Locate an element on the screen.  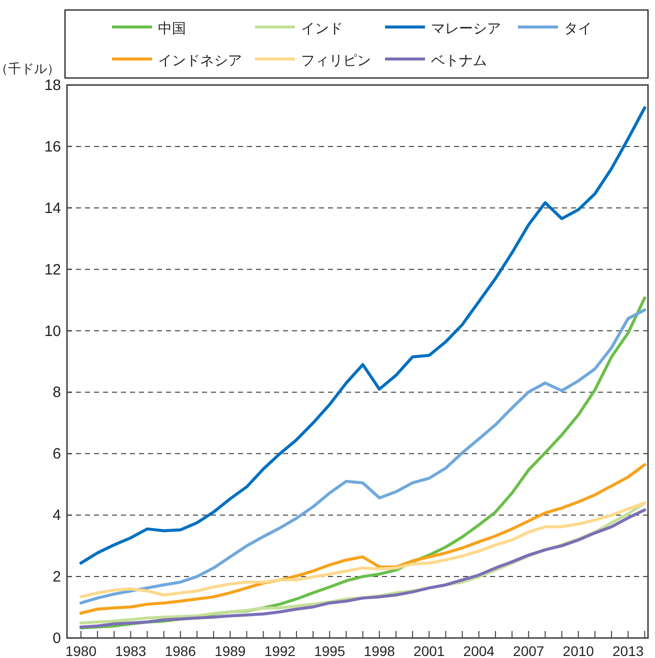
legend-label: タイ is located at coordinates (578, 28).